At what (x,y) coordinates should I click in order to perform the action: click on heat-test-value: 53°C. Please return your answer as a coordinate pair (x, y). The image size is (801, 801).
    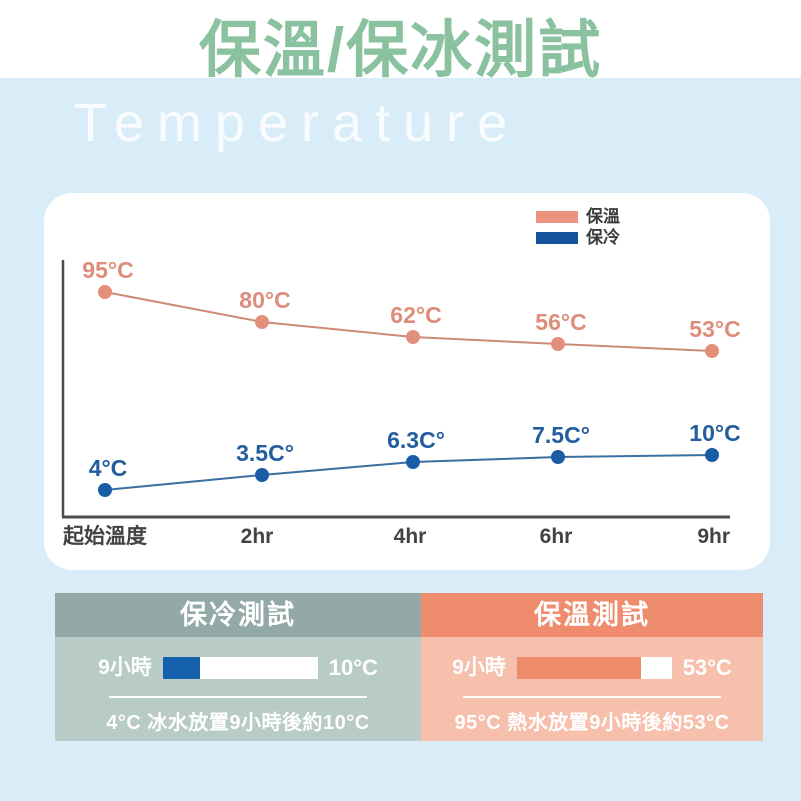
    Looking at the image, I should click on (707, 667).